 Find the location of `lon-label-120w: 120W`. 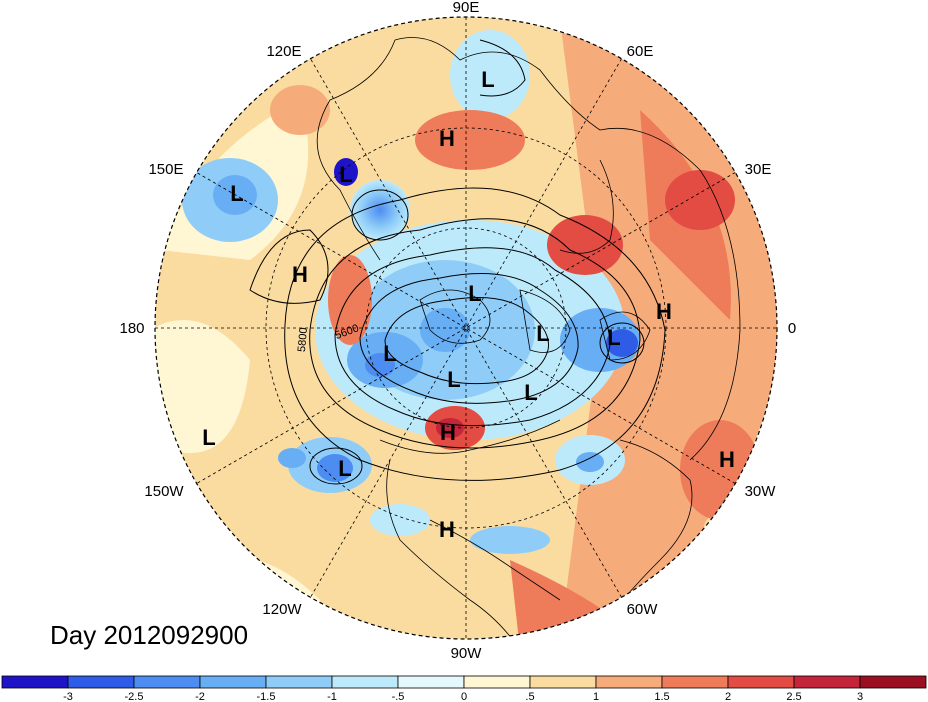

lon-label-120w: 120W is located at coordinates (282, 609).